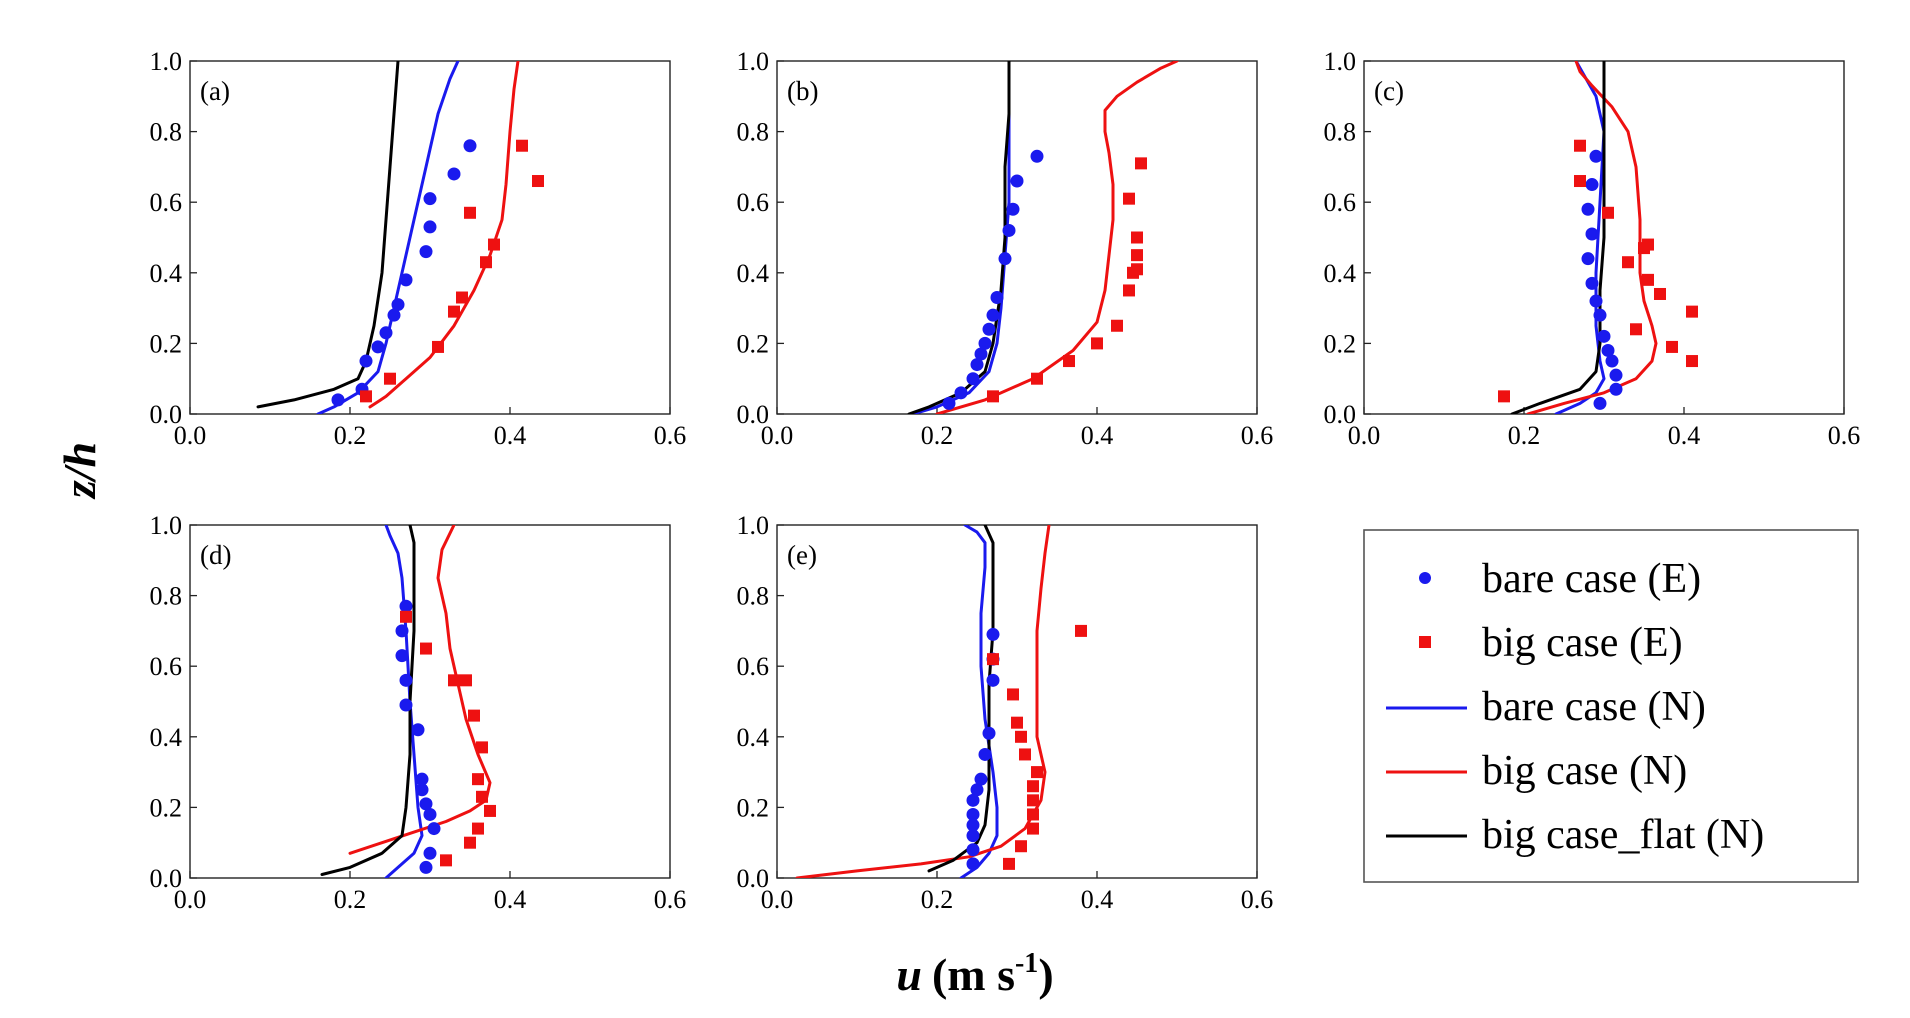 The image size is (1910, 1018). What do you see at coordinates (166, 414) in the screenshot?
I see `y-tick-label-a: 0.0` at bounding box center [166, 414].